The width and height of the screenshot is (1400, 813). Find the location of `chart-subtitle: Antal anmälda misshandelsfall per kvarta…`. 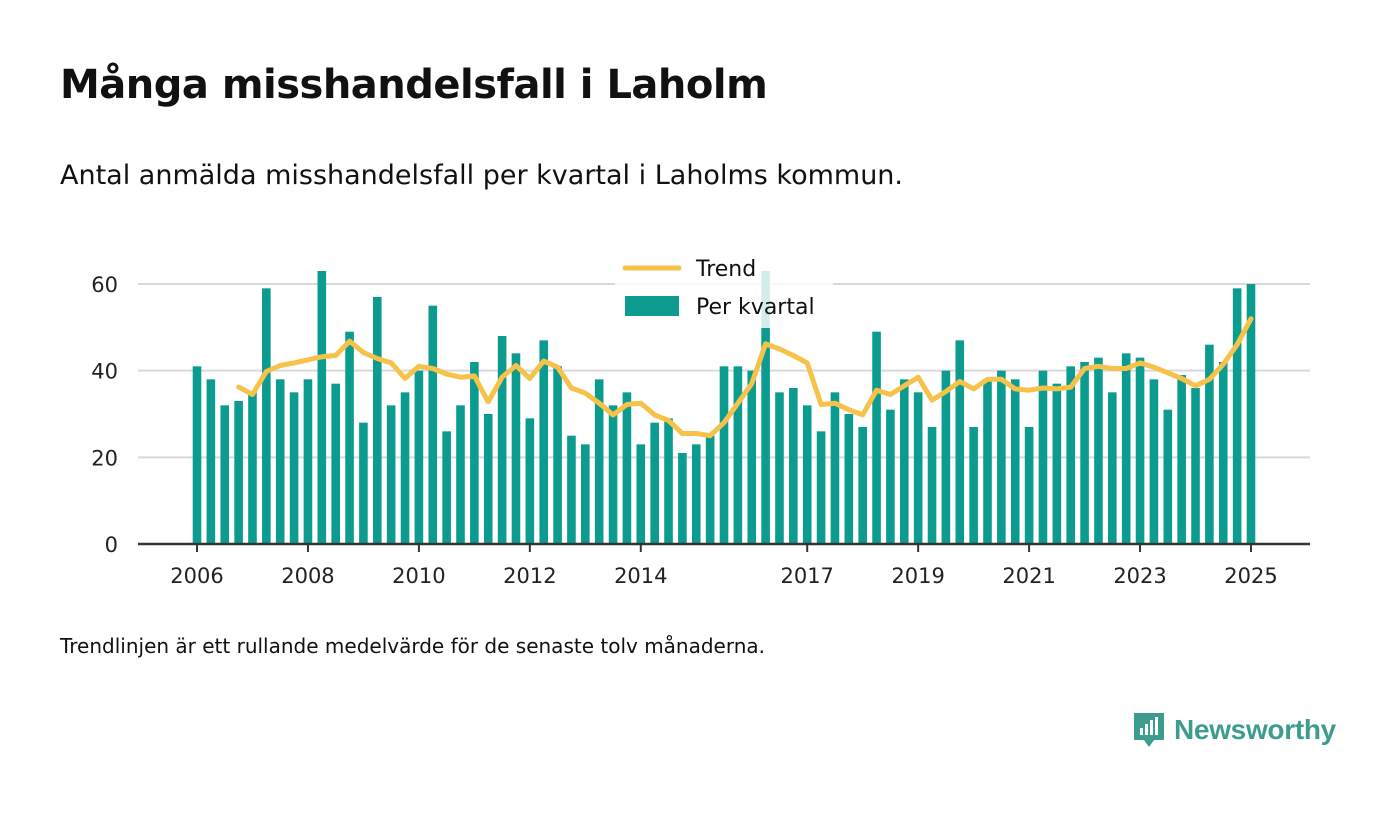

chart-subtitle: Antal anmälda misshandelsfall per kvarta… is located at coordinates (481, 175).